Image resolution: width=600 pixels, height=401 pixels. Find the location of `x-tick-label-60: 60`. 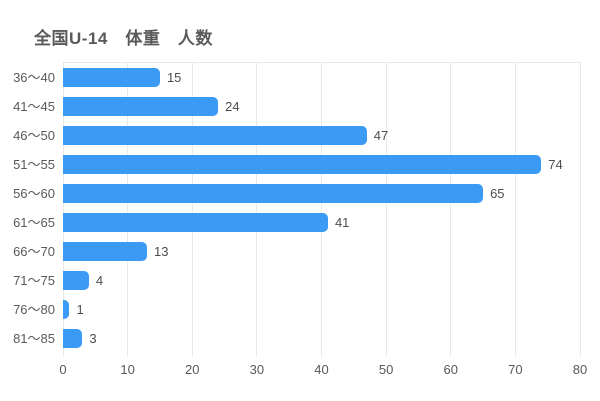

x-tick-label-60: 60 is located at coordinates (450, 369).